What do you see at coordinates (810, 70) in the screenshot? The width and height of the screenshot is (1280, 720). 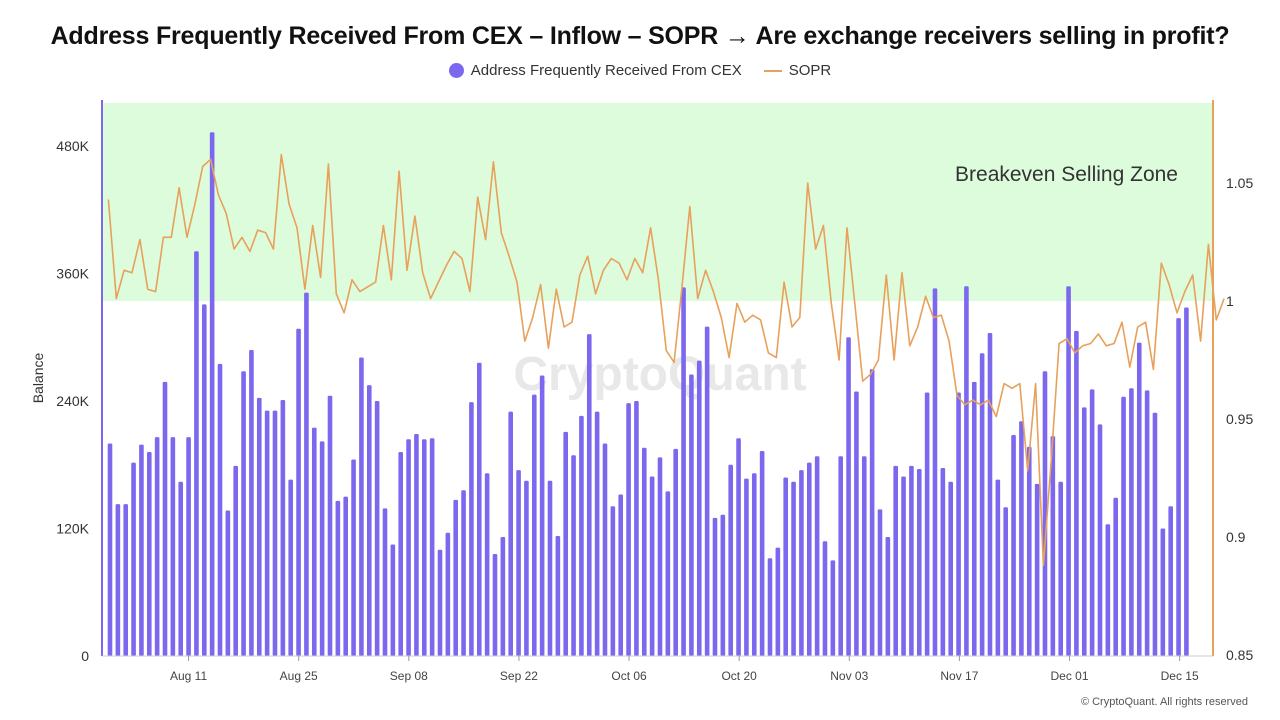 I see `legend-line-label: SOPR` at bounding box center [810, 70].